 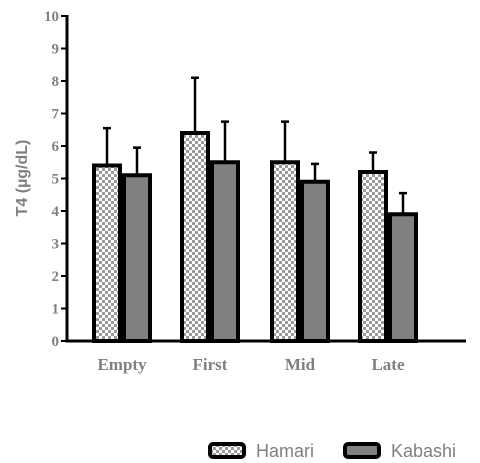 I want to click on bar-hamari-mid, so click(x=285, y=251).